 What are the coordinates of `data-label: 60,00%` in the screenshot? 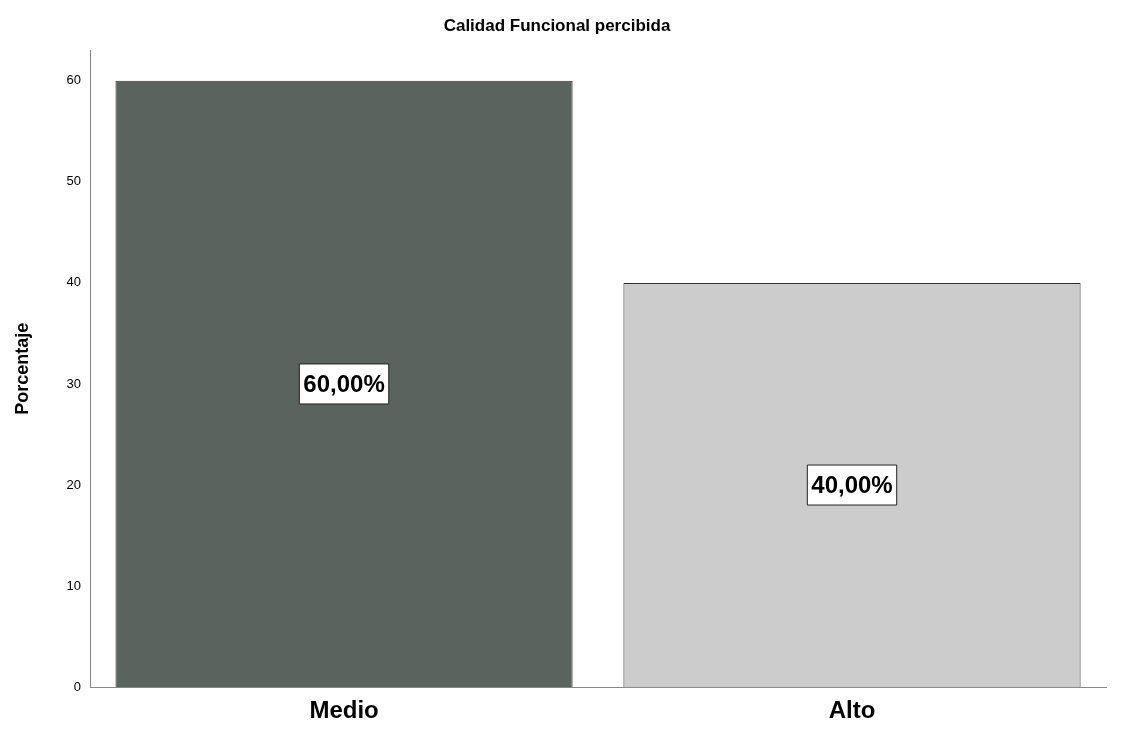 It's located at (344, 383).